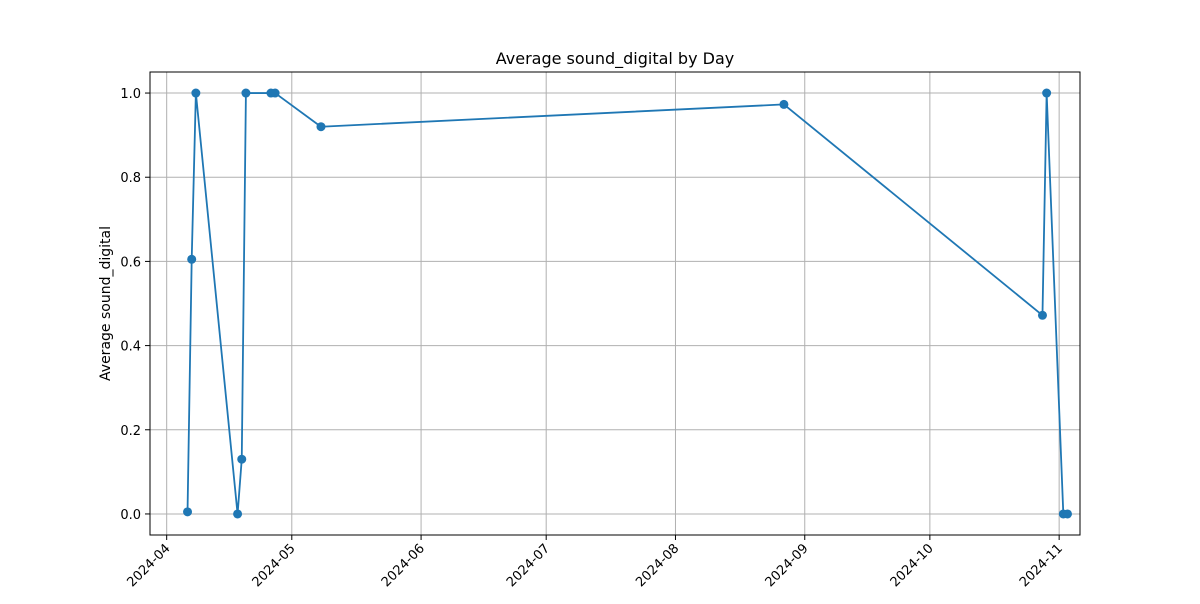 This screenshot has height=604, width=1200. I want to click on y-tick-label: 0.0, so click(130, 515).